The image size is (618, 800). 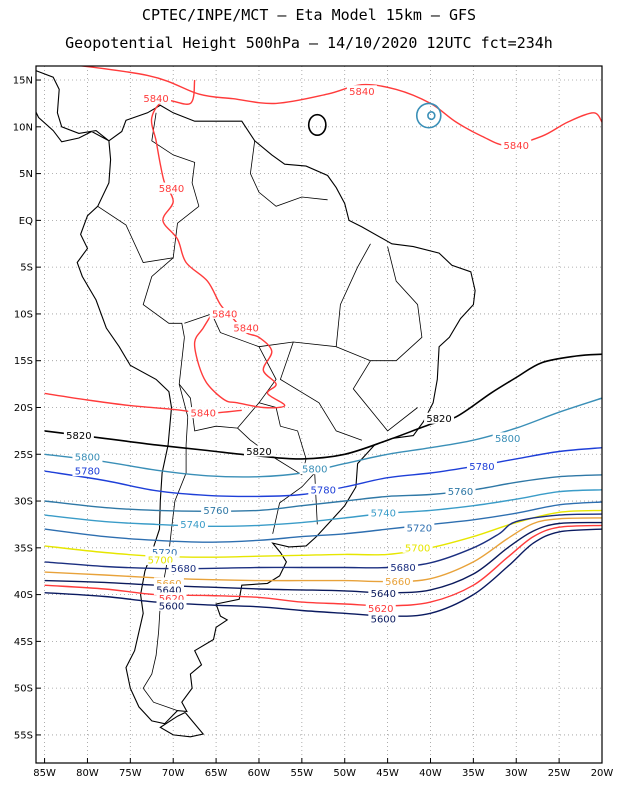 What do you see at coordinates (23, 361) in the screenshot?
I see `lat-tick-label: 15S` at bounding box center [23, 361].